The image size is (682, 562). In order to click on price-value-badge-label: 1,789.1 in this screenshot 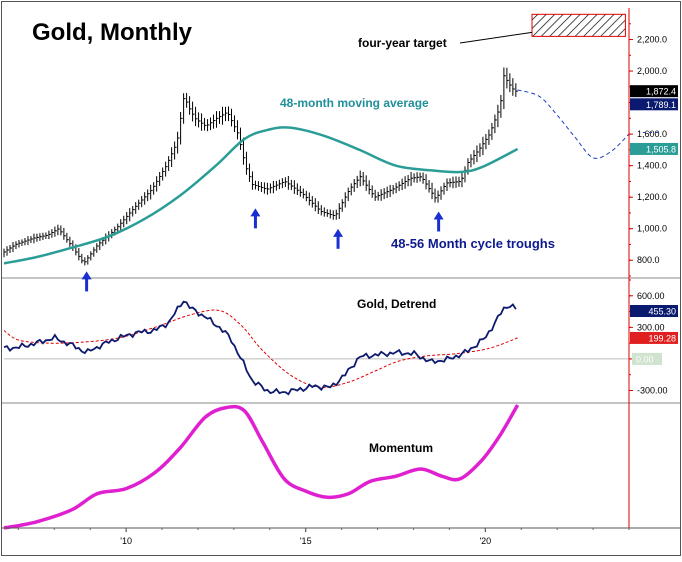, I will do `click(661, 105)`.